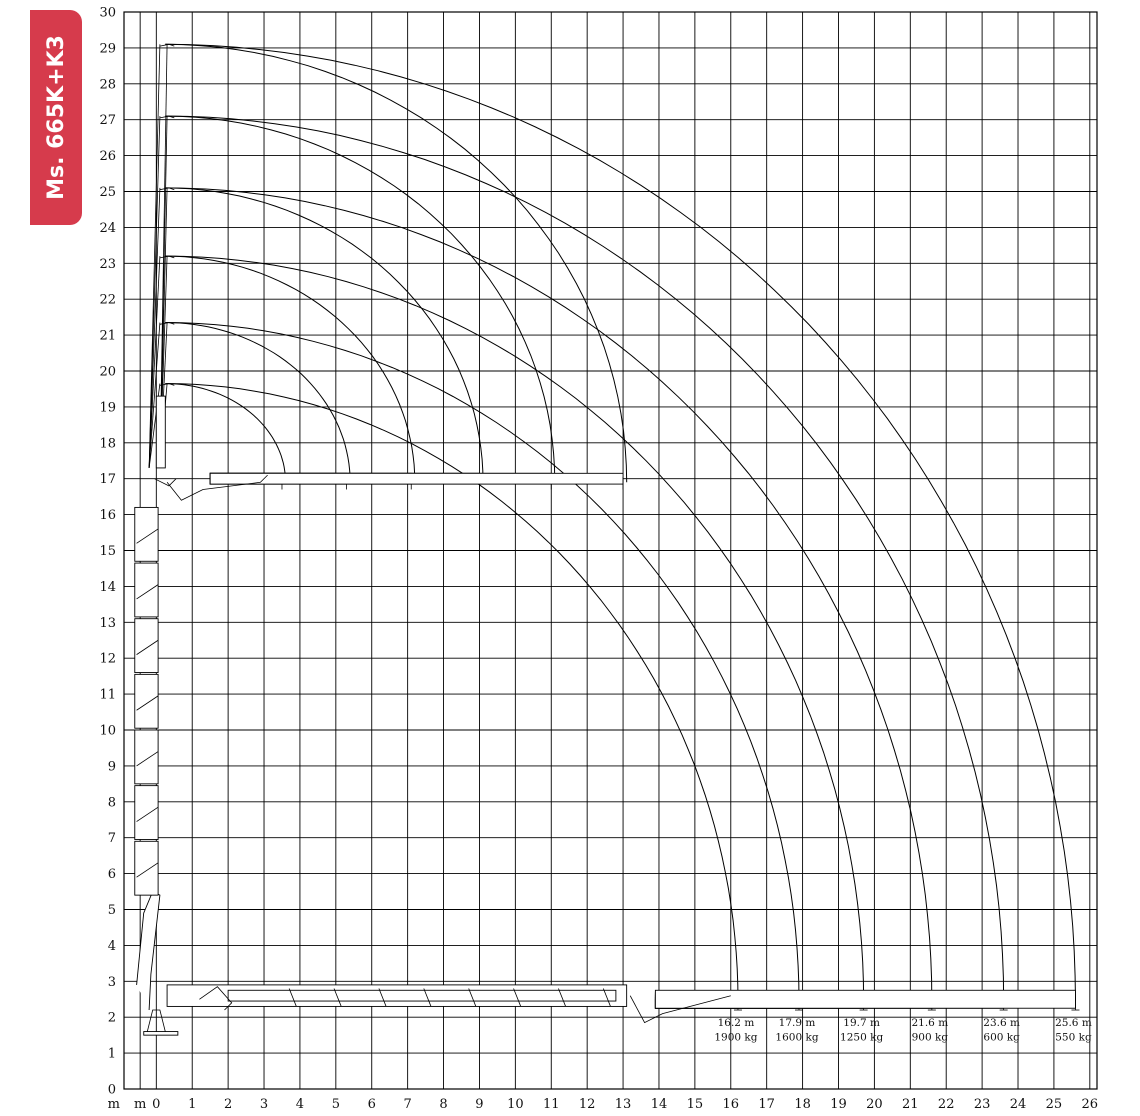  I want to click on y-tick-label-4: 4, so click(112, 946).